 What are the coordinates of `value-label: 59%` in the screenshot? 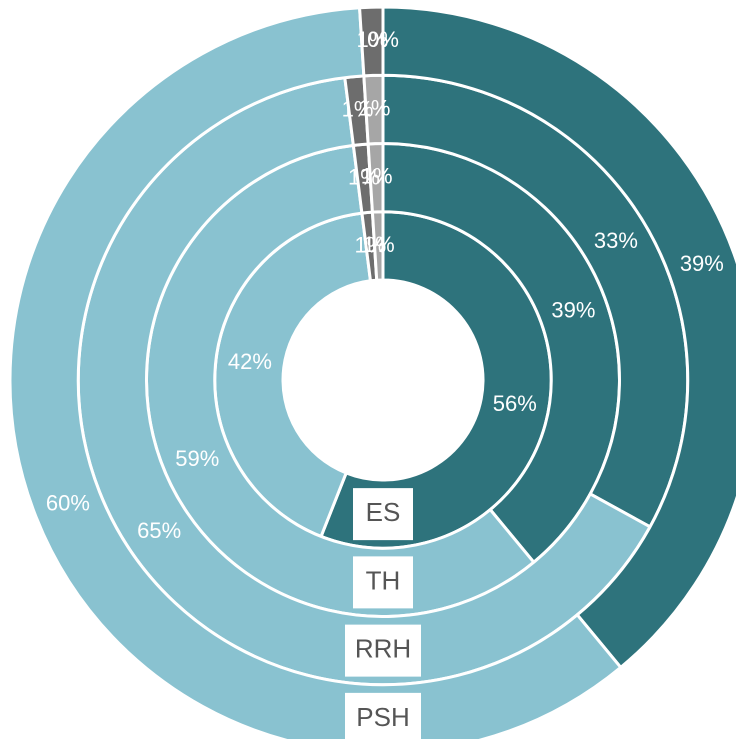 It's located at (197, 458).